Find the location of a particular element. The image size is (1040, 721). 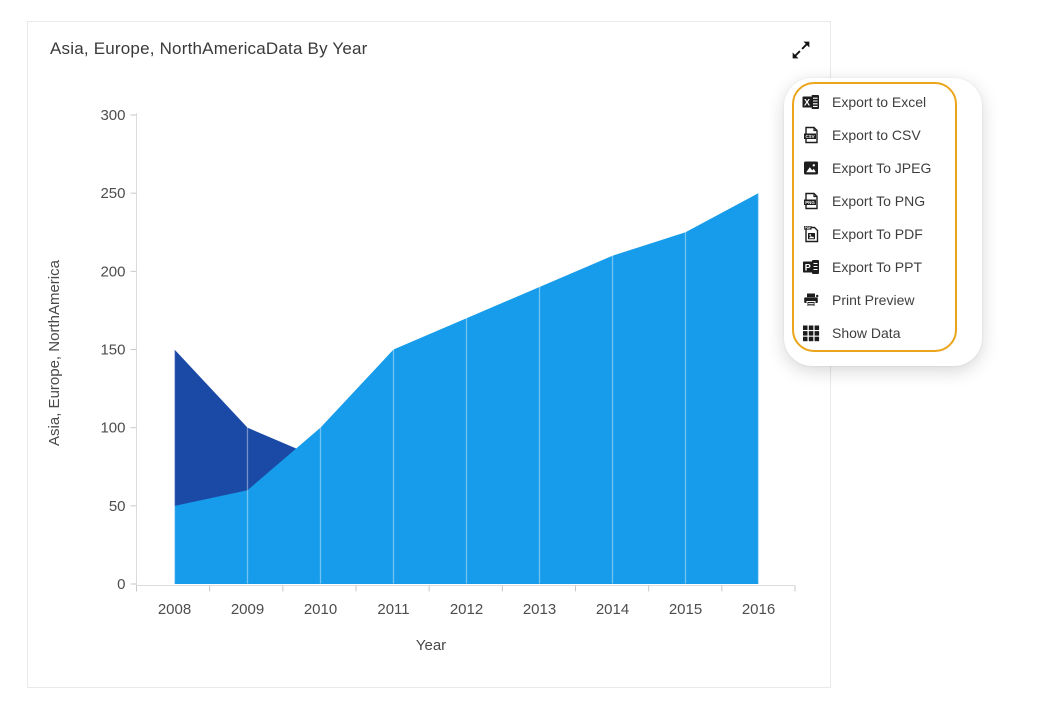

svg-text: P is located at coordinates (808, 267).